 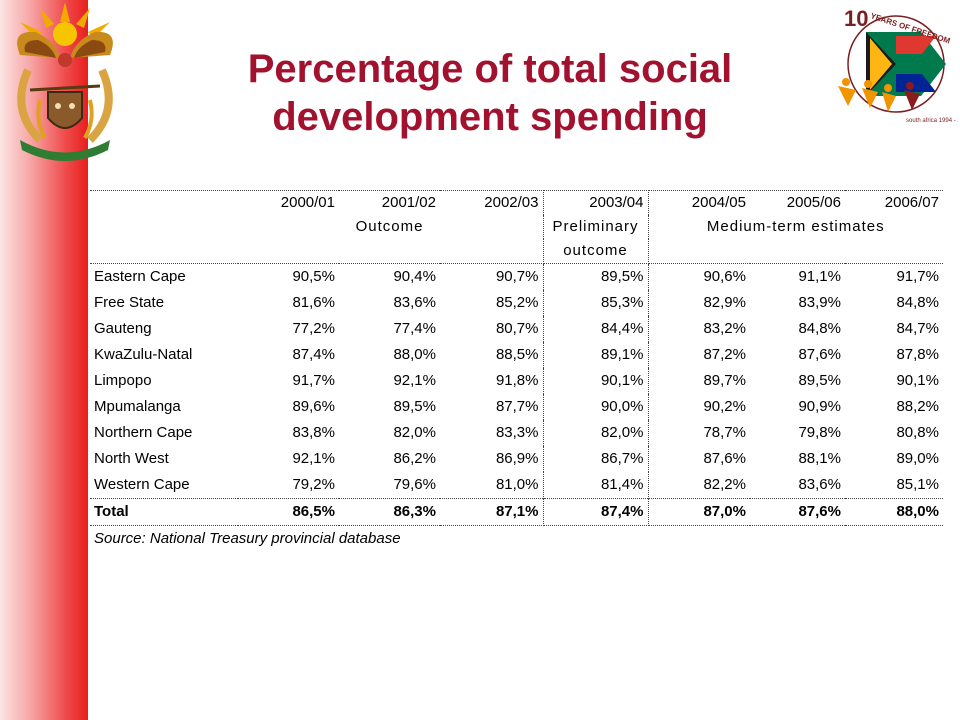 What do you see at coordinates (288, 202) in the screenshot?
I see `year-header: 2000/01` at bounding box center [288, 202].